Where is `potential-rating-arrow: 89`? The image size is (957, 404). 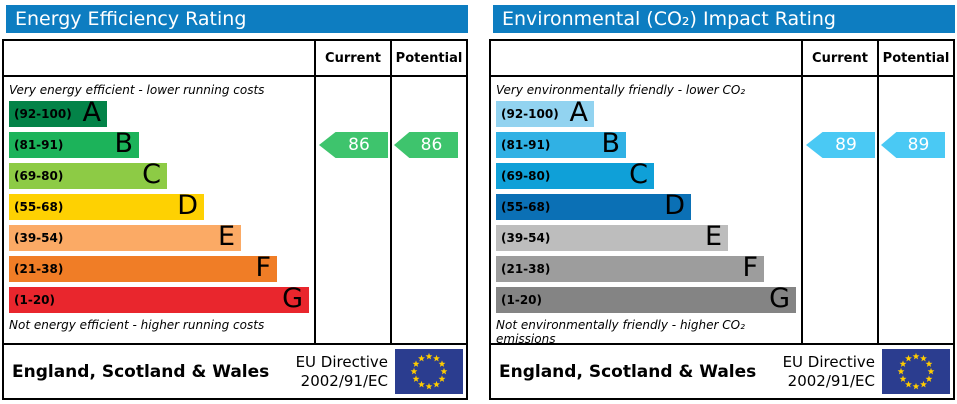
potential-rating-arrow: 89 is located at coordinates (913, 145).